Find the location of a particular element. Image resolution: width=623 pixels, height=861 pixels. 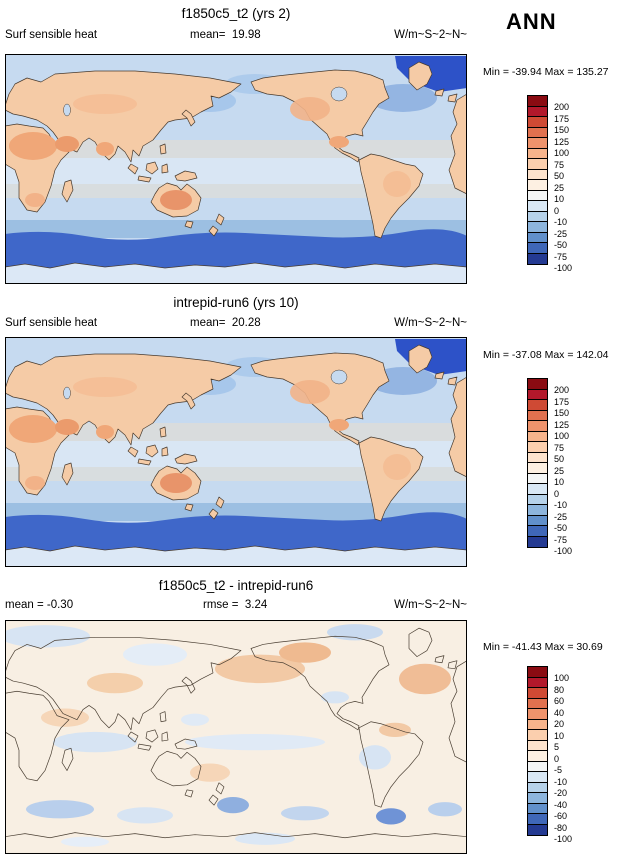

colorbar-tick-label: -60 is located at coordinates (561, 816).